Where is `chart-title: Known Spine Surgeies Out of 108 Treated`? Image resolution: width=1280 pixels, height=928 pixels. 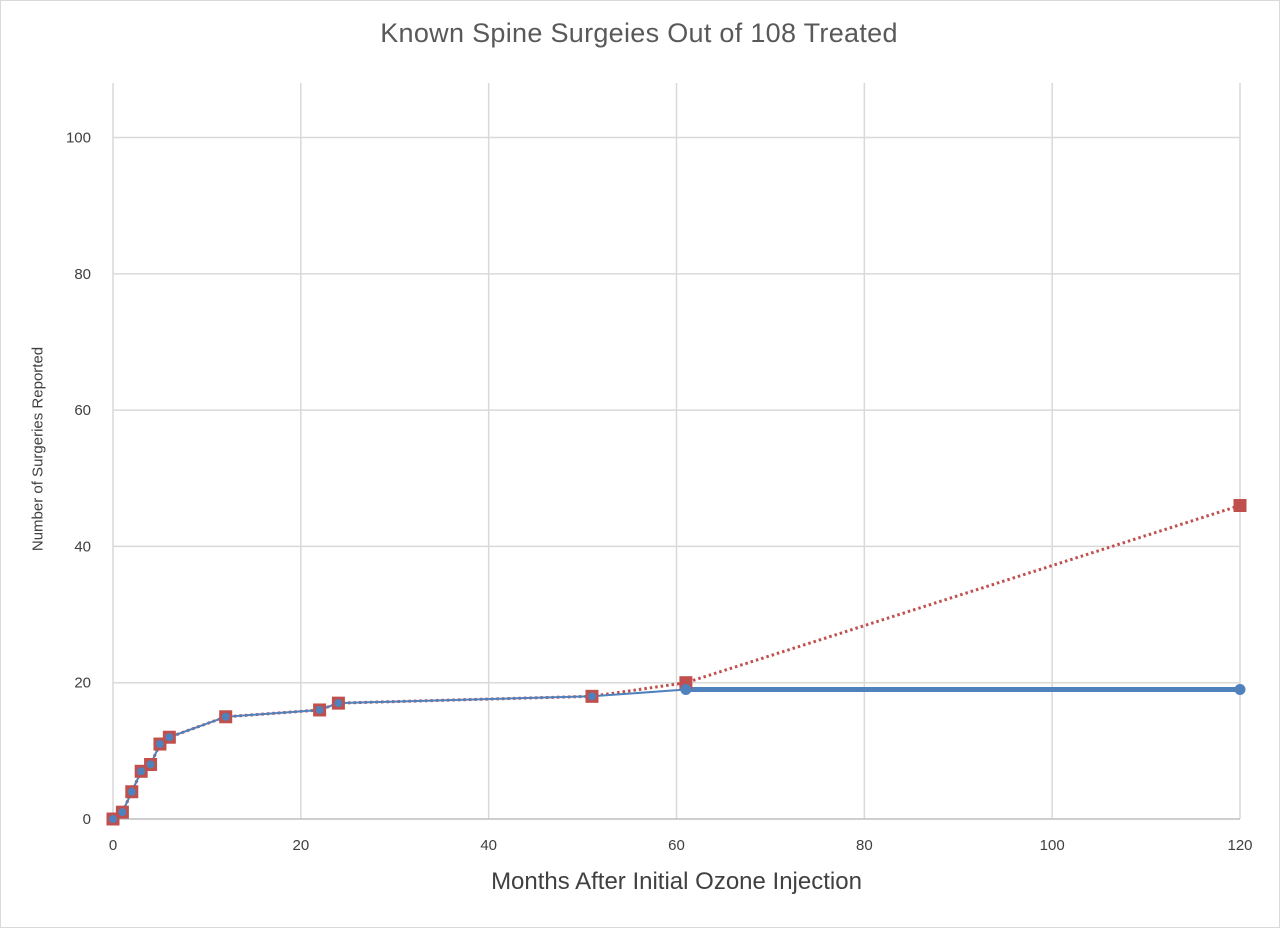
chart-title: Known Spine Surgeies Out of 108 Treated is located at coordinates (639, 33).